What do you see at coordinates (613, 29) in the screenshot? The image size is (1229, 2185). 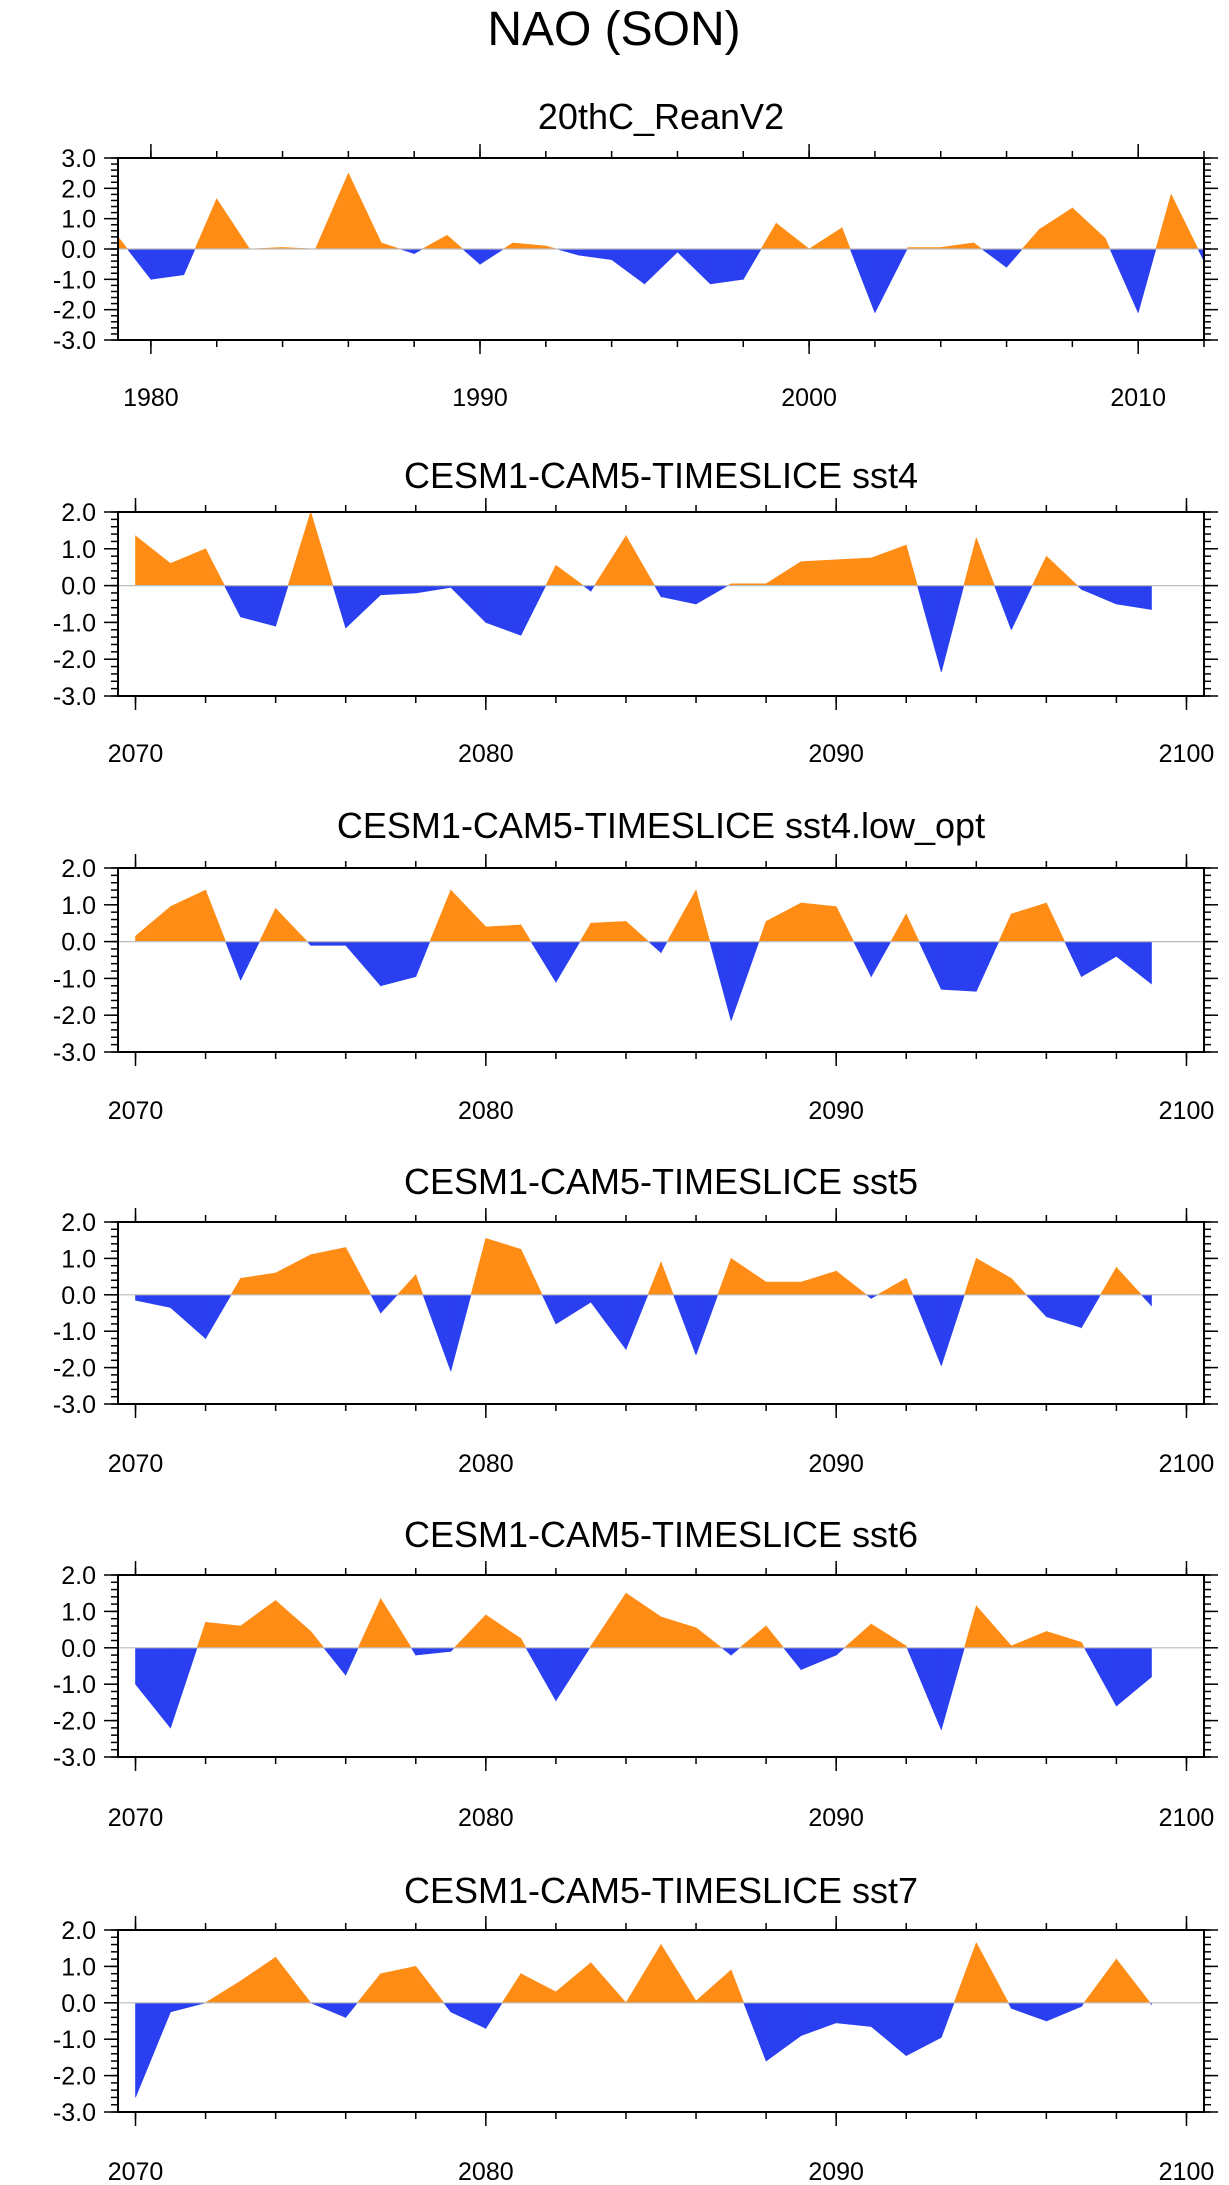 I see `figure-title: NAO (SON)` at bounding box center [613, 29].